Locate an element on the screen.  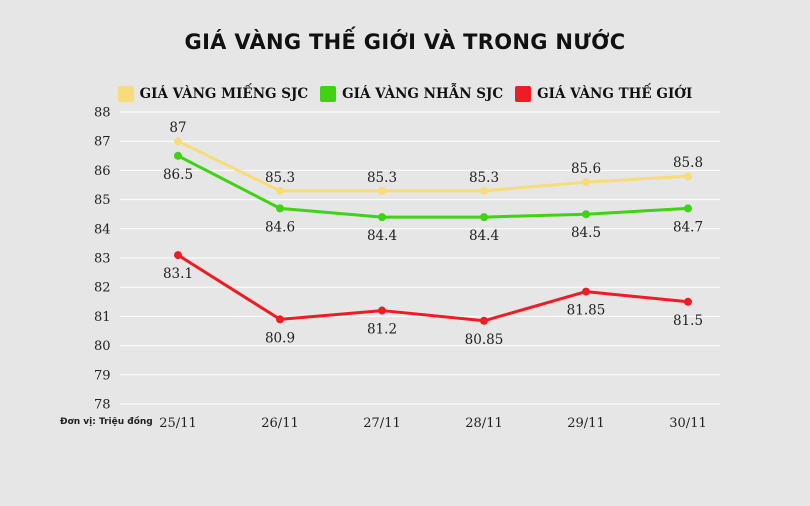
data-label-1-3: 84.4 is located at coordinates (484, 236).